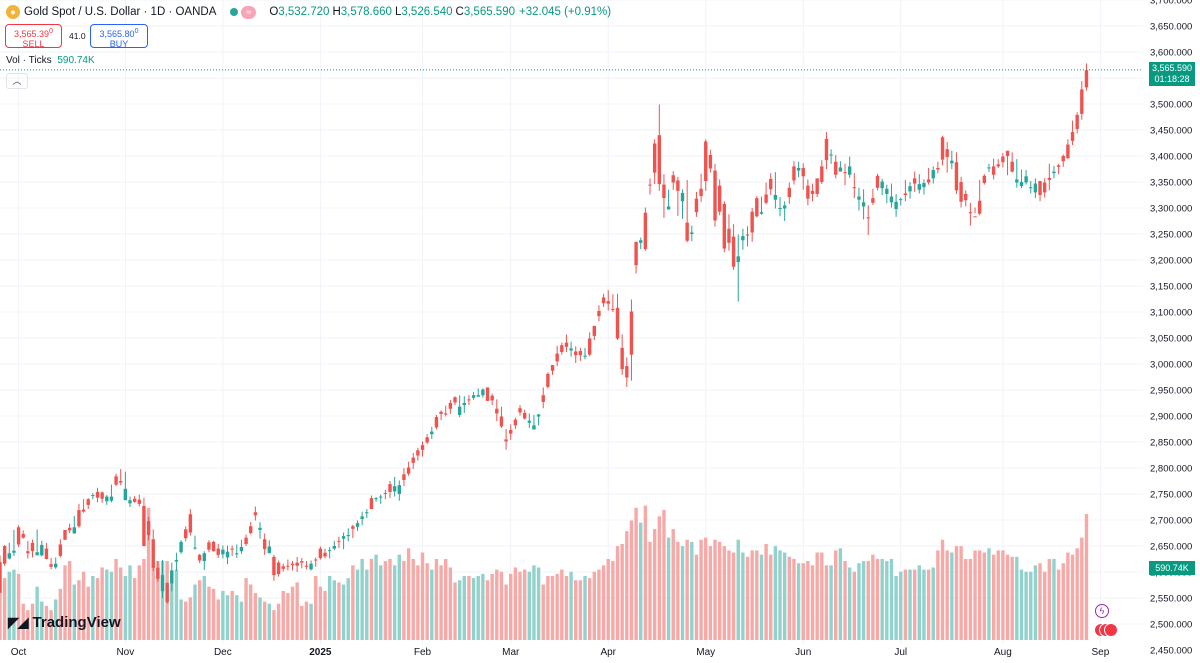 This screenshot has height=663, width=1200. Describe the element at coordinates (249, 12) in the screenshot. I see `data-delay-badge: ≈` at that location.